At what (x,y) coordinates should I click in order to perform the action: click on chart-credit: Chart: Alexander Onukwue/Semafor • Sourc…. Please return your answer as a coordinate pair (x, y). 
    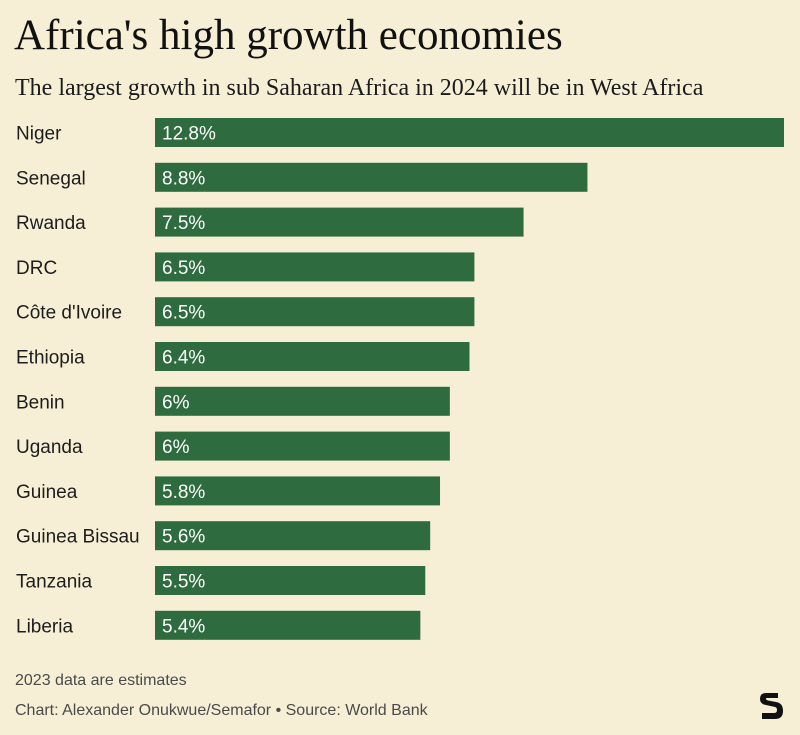
    Looking at the image, I should click on (221, 710).